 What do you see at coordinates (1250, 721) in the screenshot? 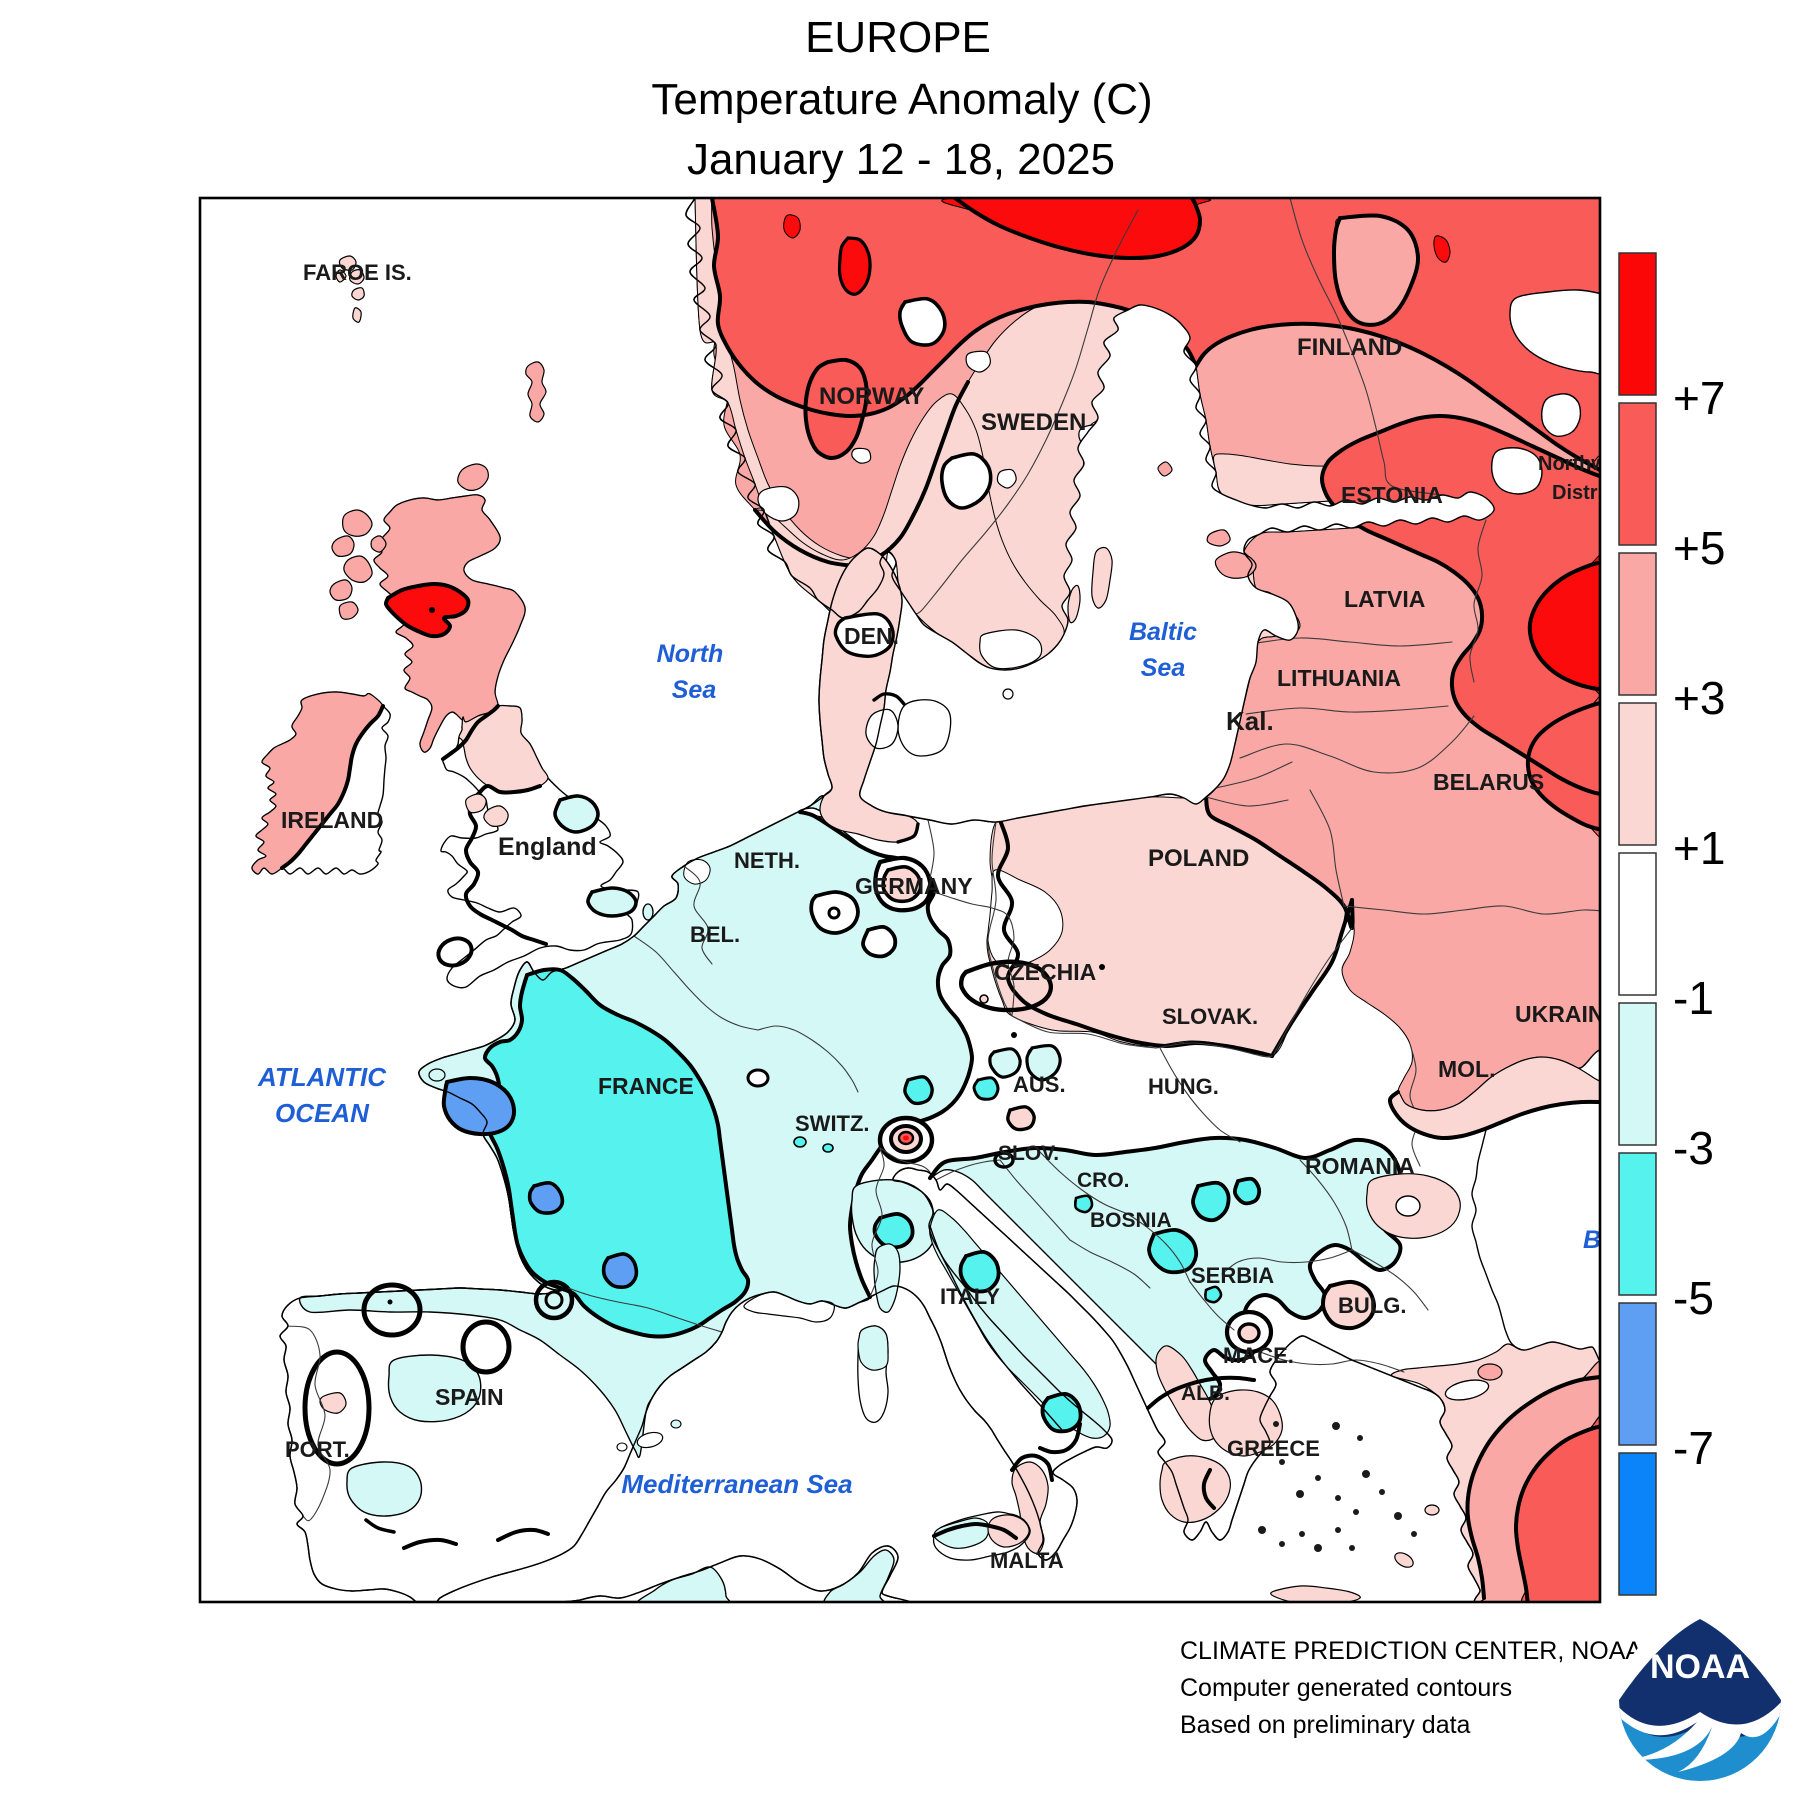
I see `svg-text: Kal.` at bounding box center [1250, 721].